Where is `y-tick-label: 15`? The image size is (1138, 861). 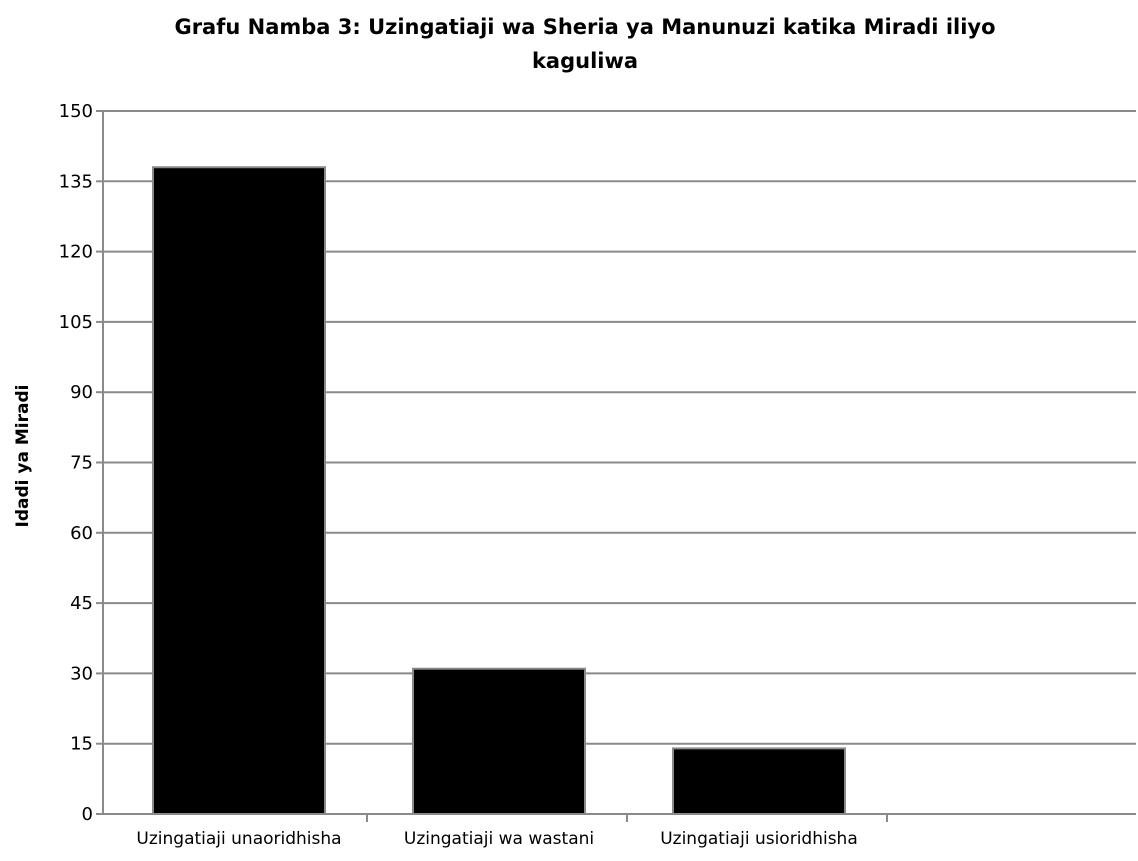
y-tick-label: 15 is located at coordinates (81, 744).